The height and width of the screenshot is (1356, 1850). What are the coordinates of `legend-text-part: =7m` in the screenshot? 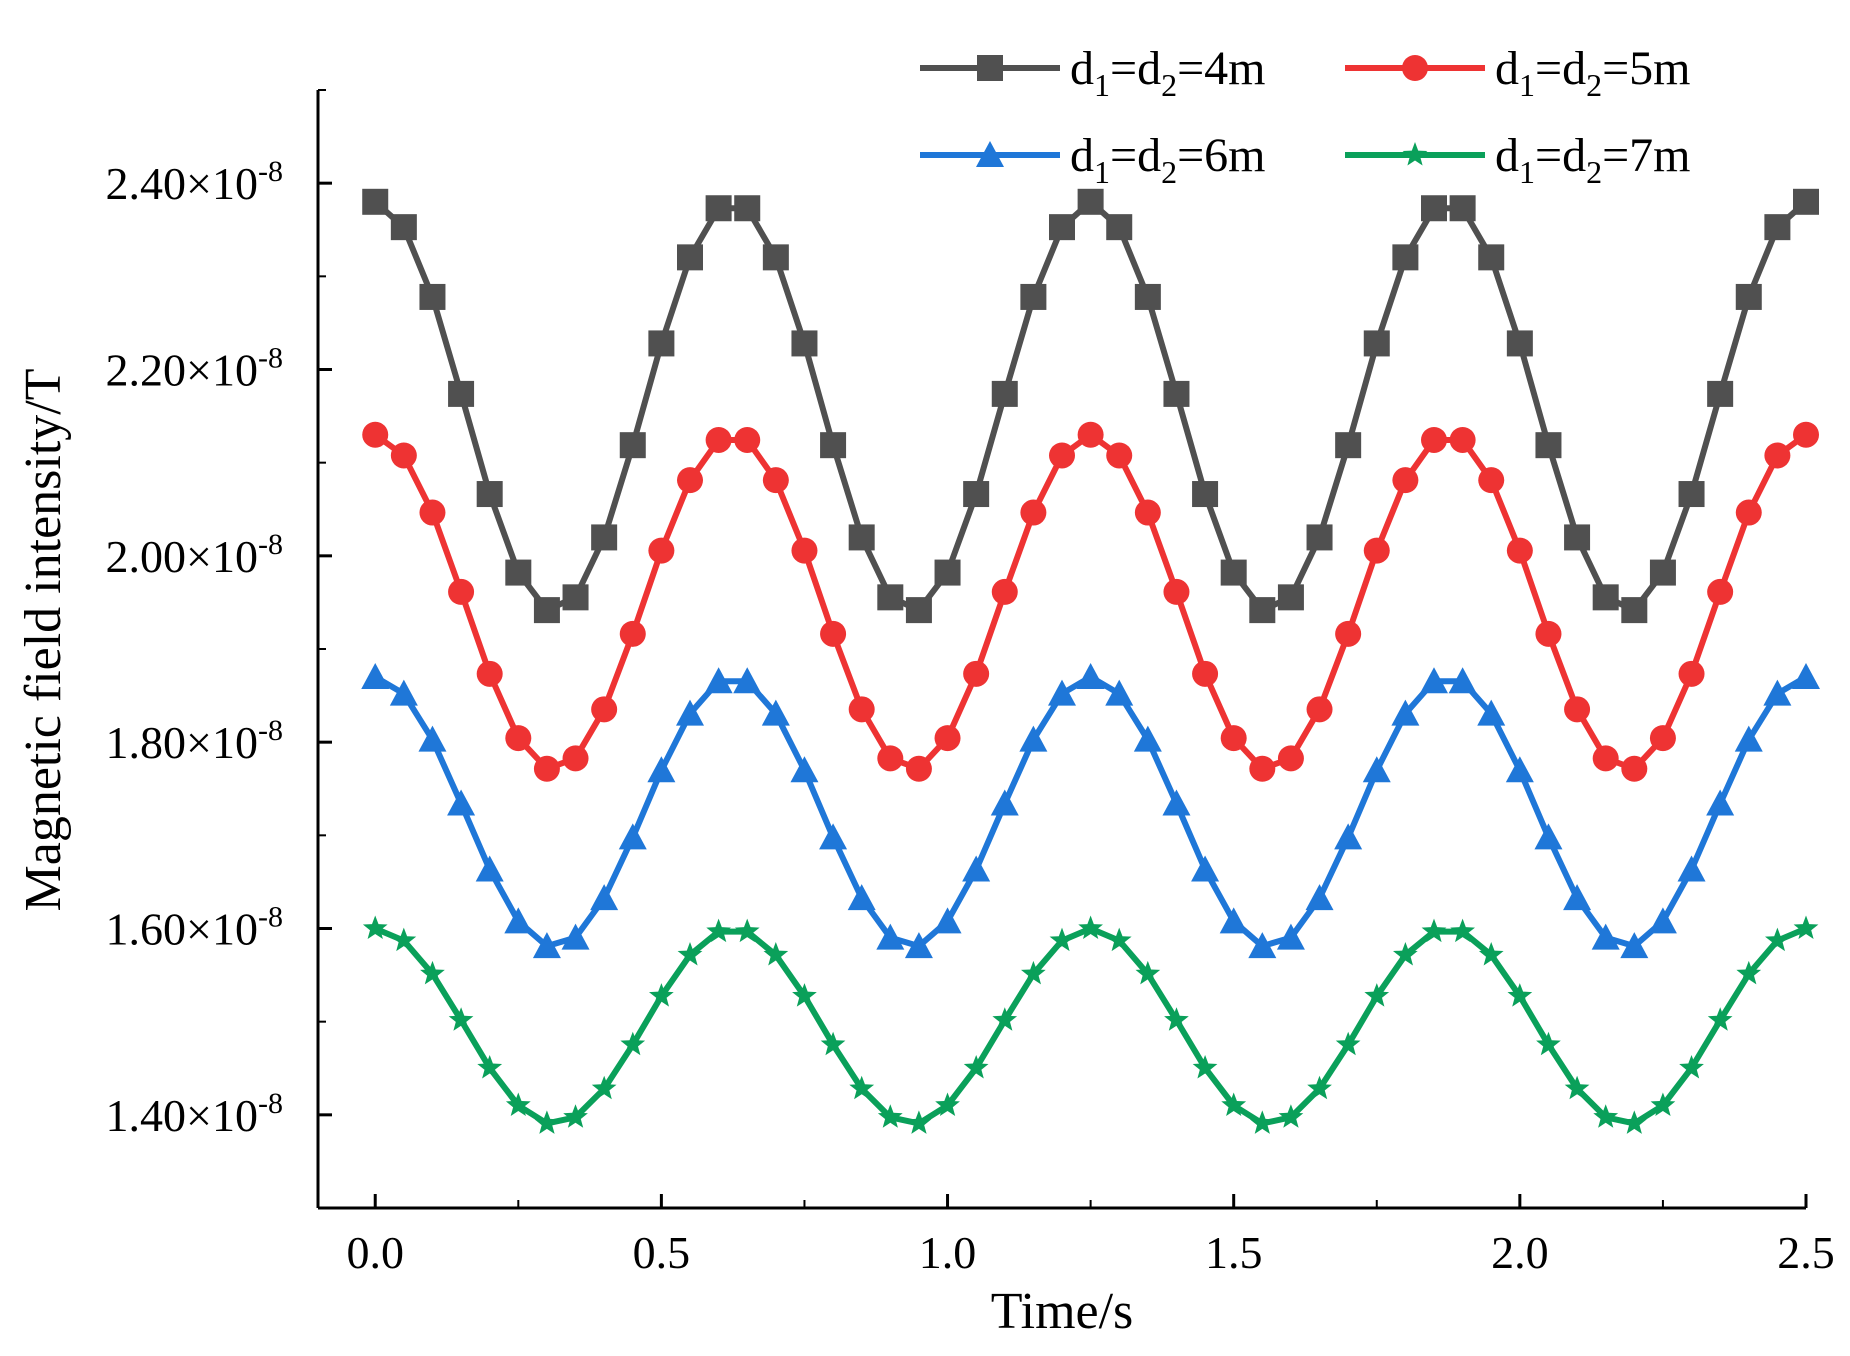 It's located at (1646, 155).